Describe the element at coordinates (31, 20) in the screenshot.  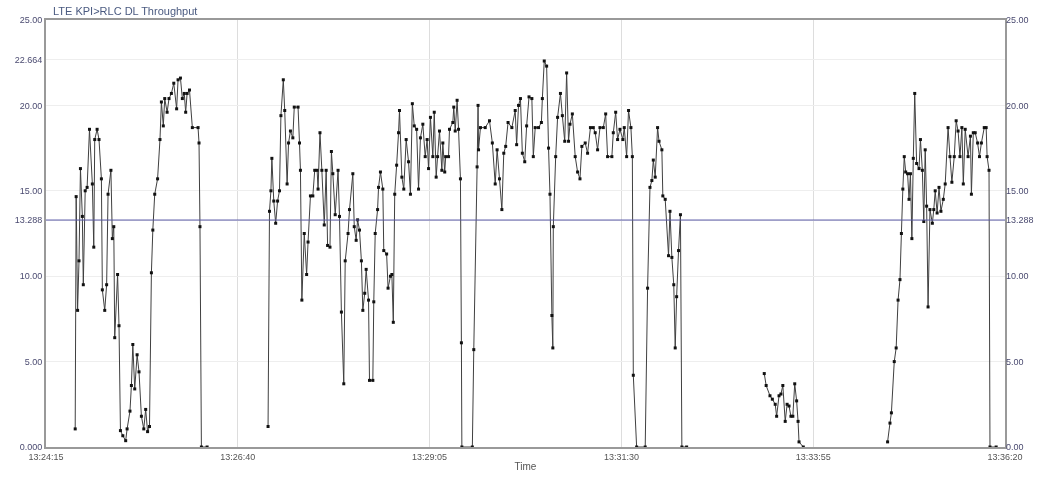
I see `y-tick-label: 25.00` at that location.